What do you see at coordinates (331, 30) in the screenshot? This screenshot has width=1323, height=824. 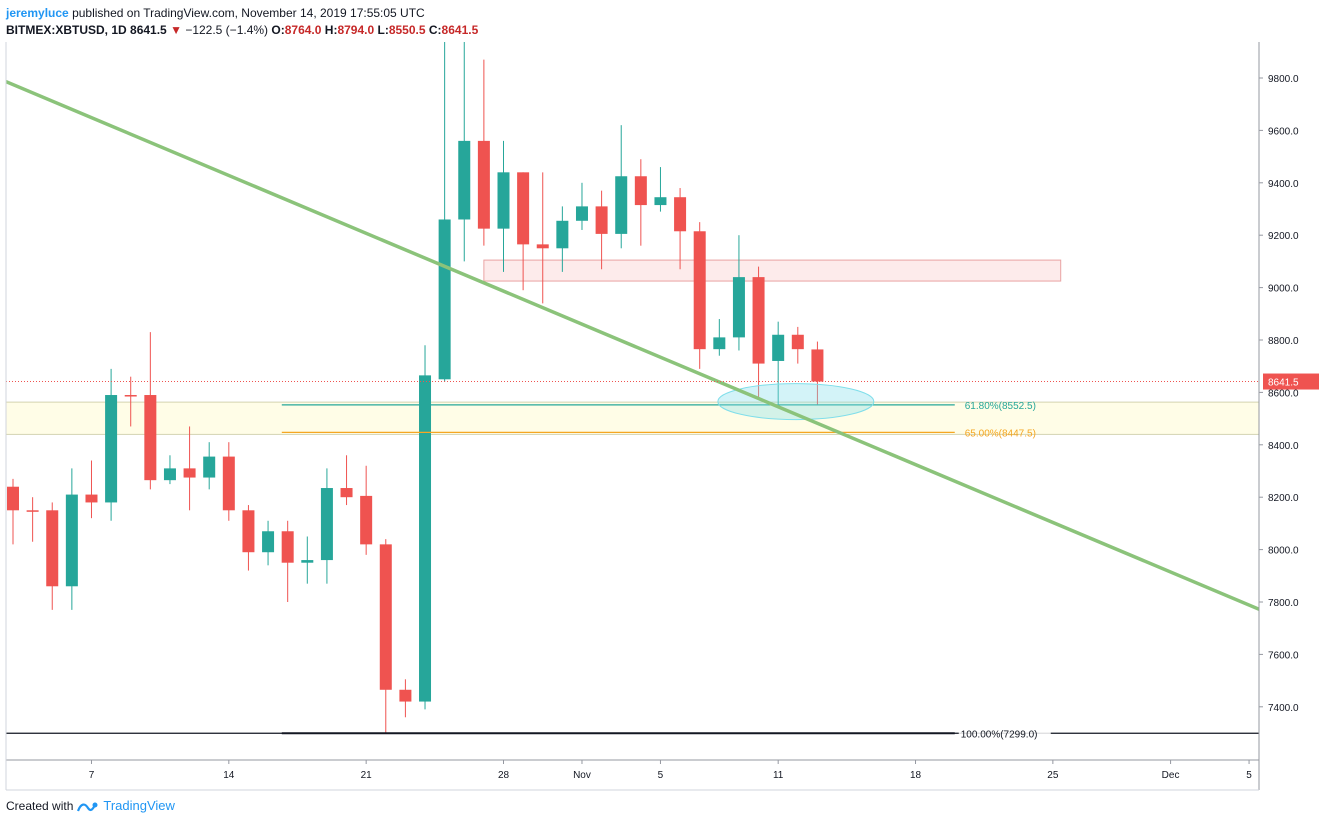 I see `high-label: H:` at bounding box center [331, 30].